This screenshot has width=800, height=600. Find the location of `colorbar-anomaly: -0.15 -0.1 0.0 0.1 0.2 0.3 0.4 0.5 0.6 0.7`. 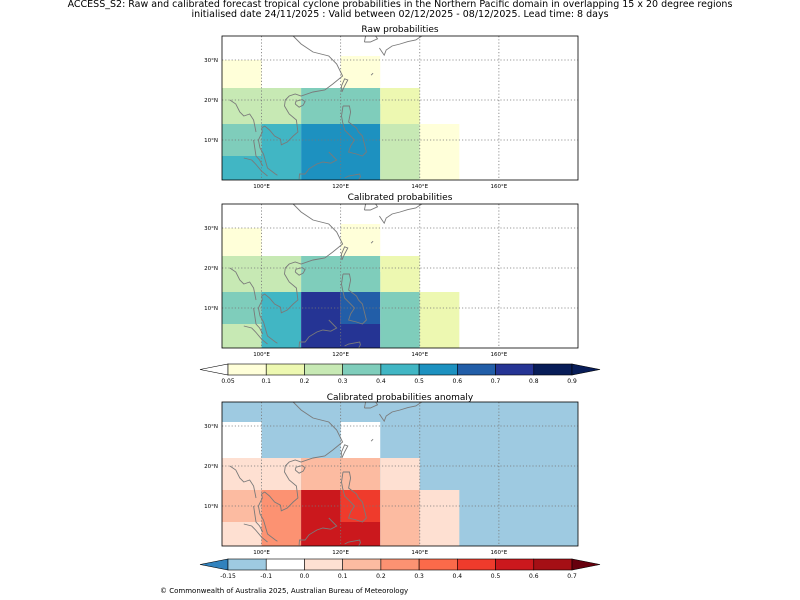

colorbar-anomaly: -0.15 -0.1 0.0 0.1 0.2 0.3 0.4 0.5 0.6 0.7 is located at coordinates (400, 569).